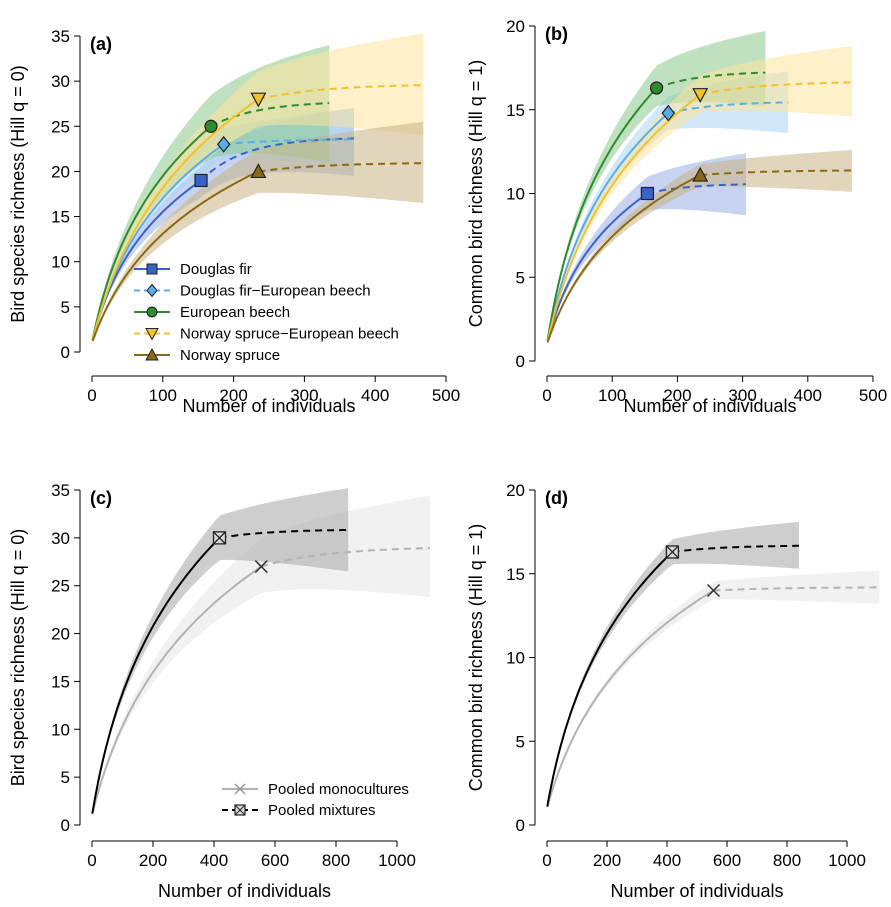 This screenshot has width=891, height=907. Describe the element at coordinates (240, 810) in the screenshot. I see `legend-marker-1-b` at that location.